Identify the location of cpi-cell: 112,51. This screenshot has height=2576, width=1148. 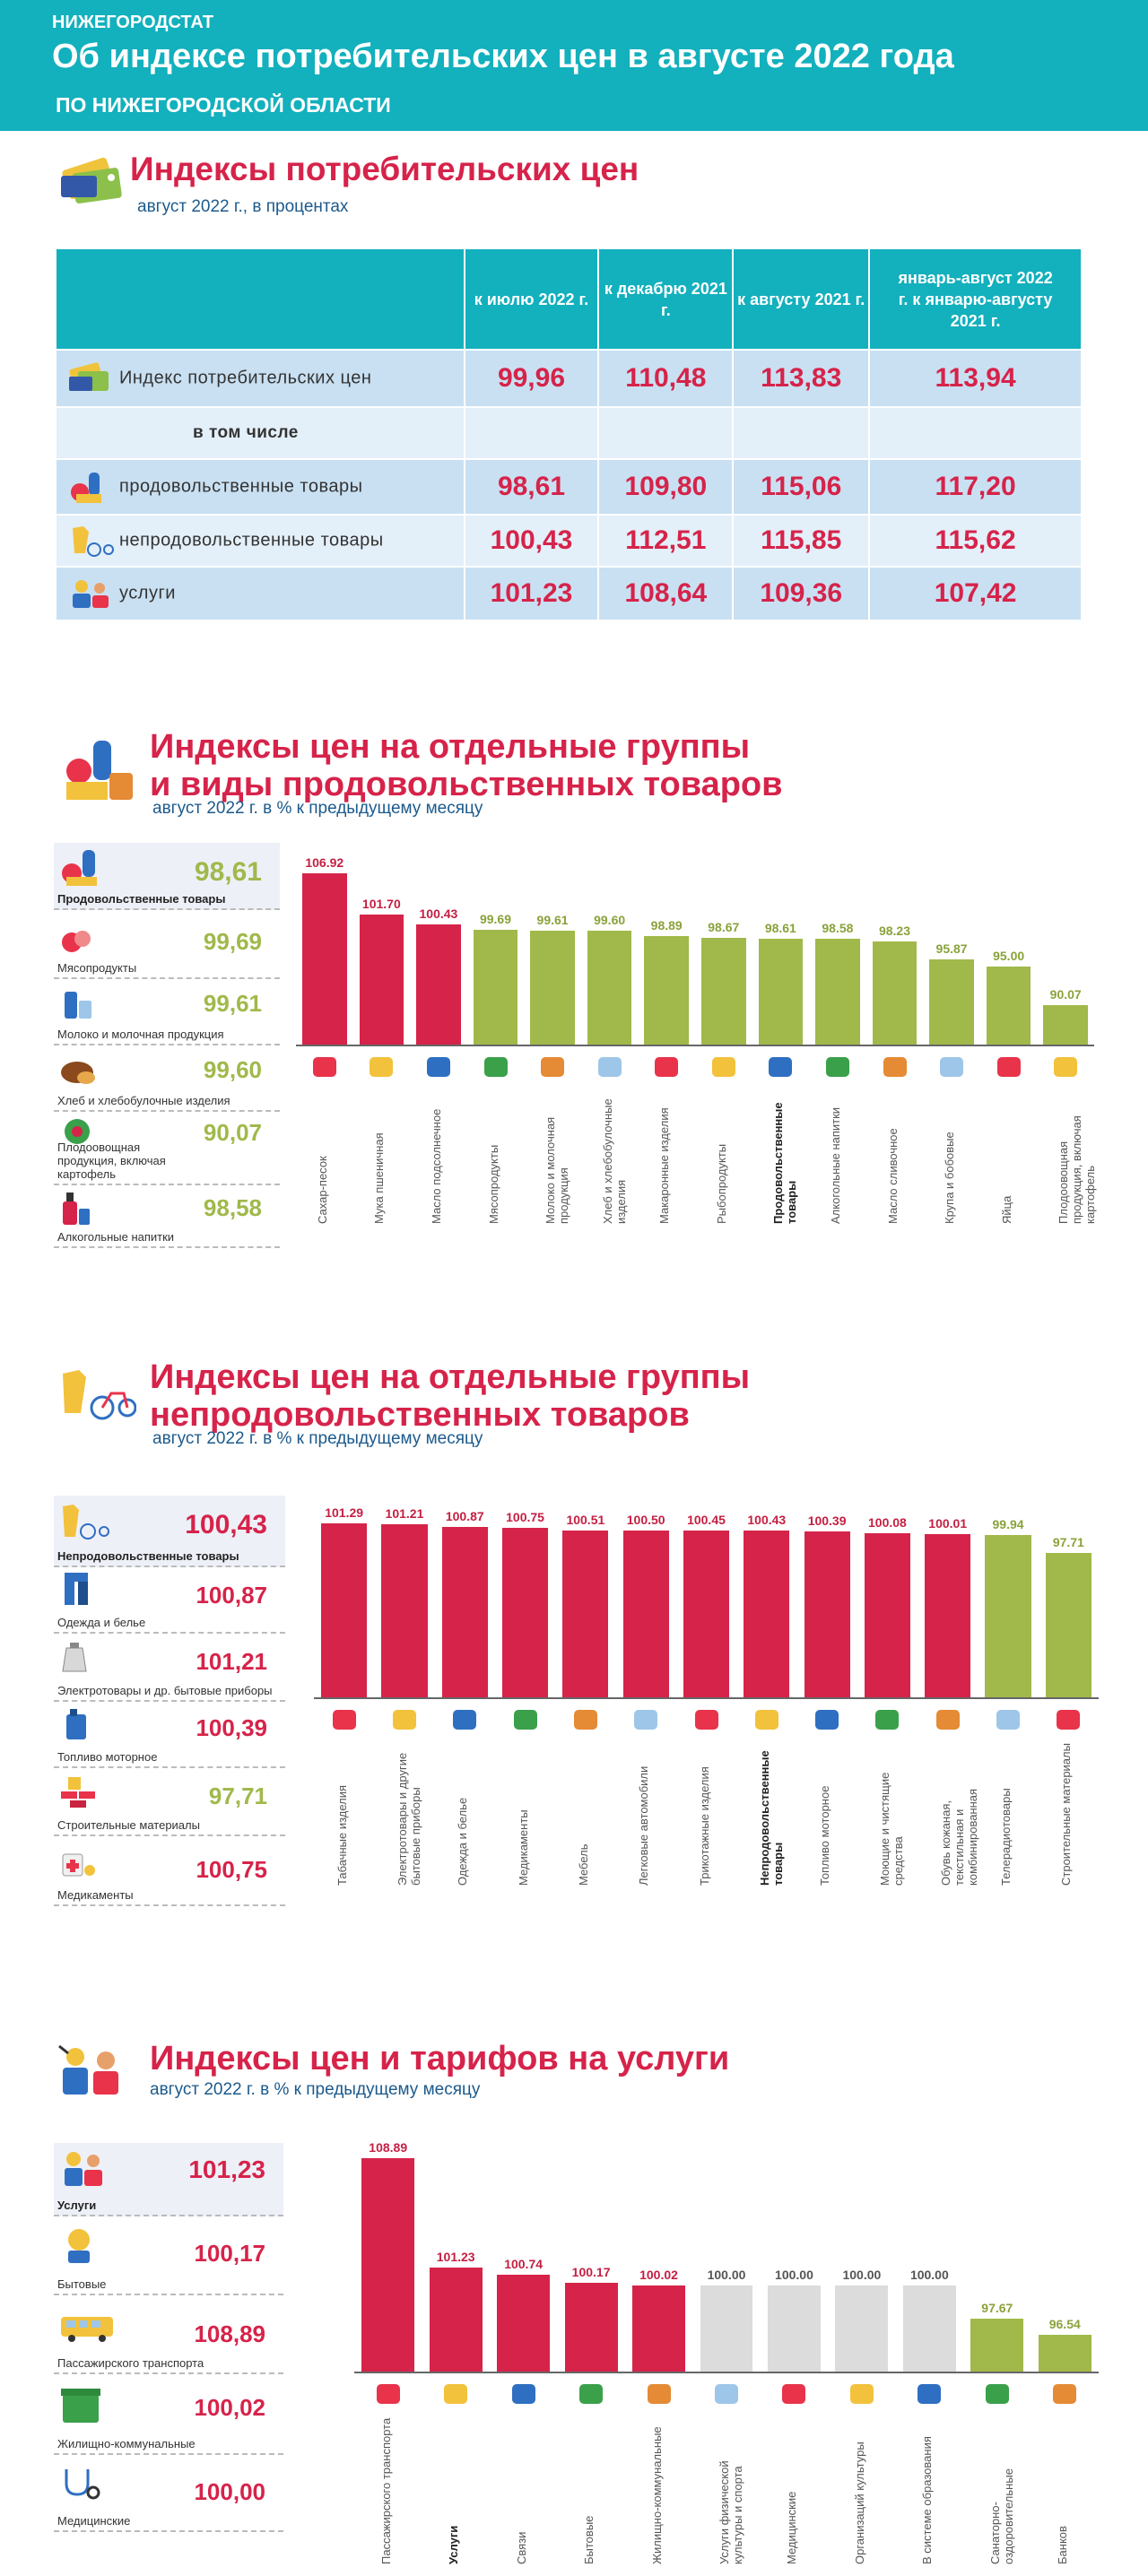
(666, 541).